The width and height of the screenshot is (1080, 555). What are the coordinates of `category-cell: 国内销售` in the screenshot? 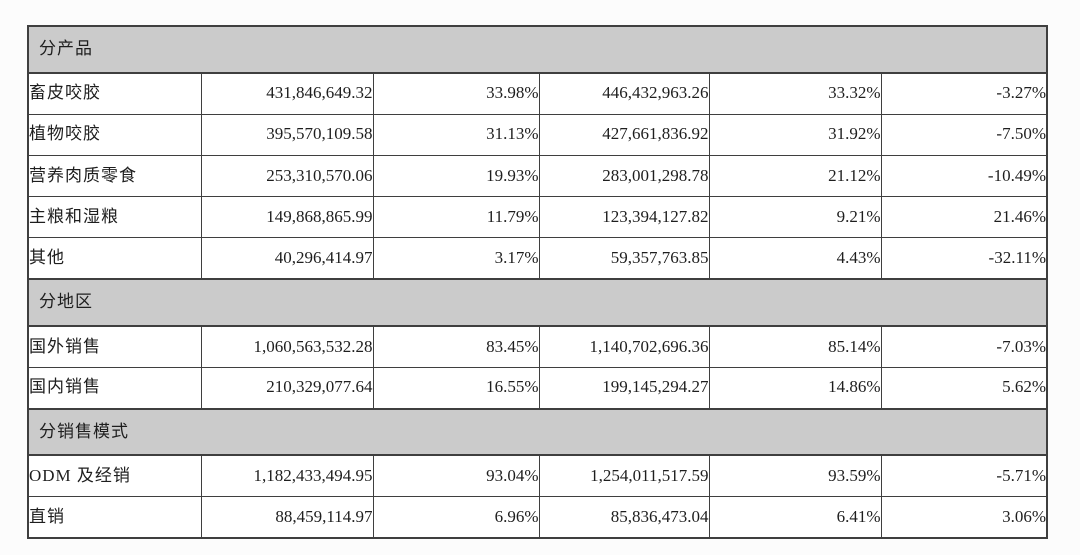 It's located at (114, 388).